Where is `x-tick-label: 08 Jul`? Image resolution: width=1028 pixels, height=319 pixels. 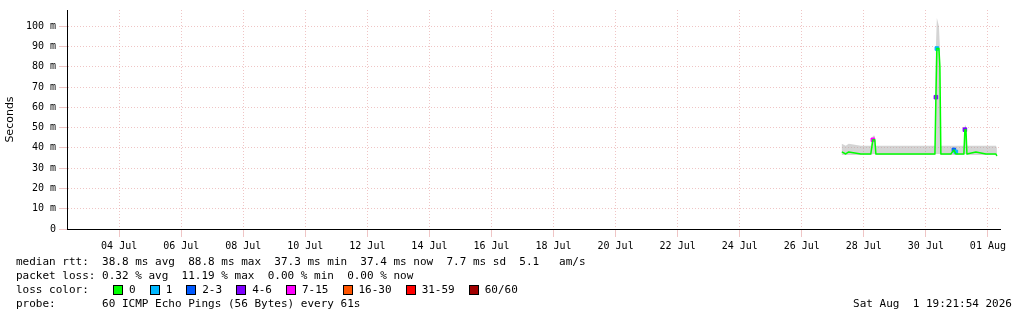
x-tick-label: 08 Jul is located at coordinates (243, 245).